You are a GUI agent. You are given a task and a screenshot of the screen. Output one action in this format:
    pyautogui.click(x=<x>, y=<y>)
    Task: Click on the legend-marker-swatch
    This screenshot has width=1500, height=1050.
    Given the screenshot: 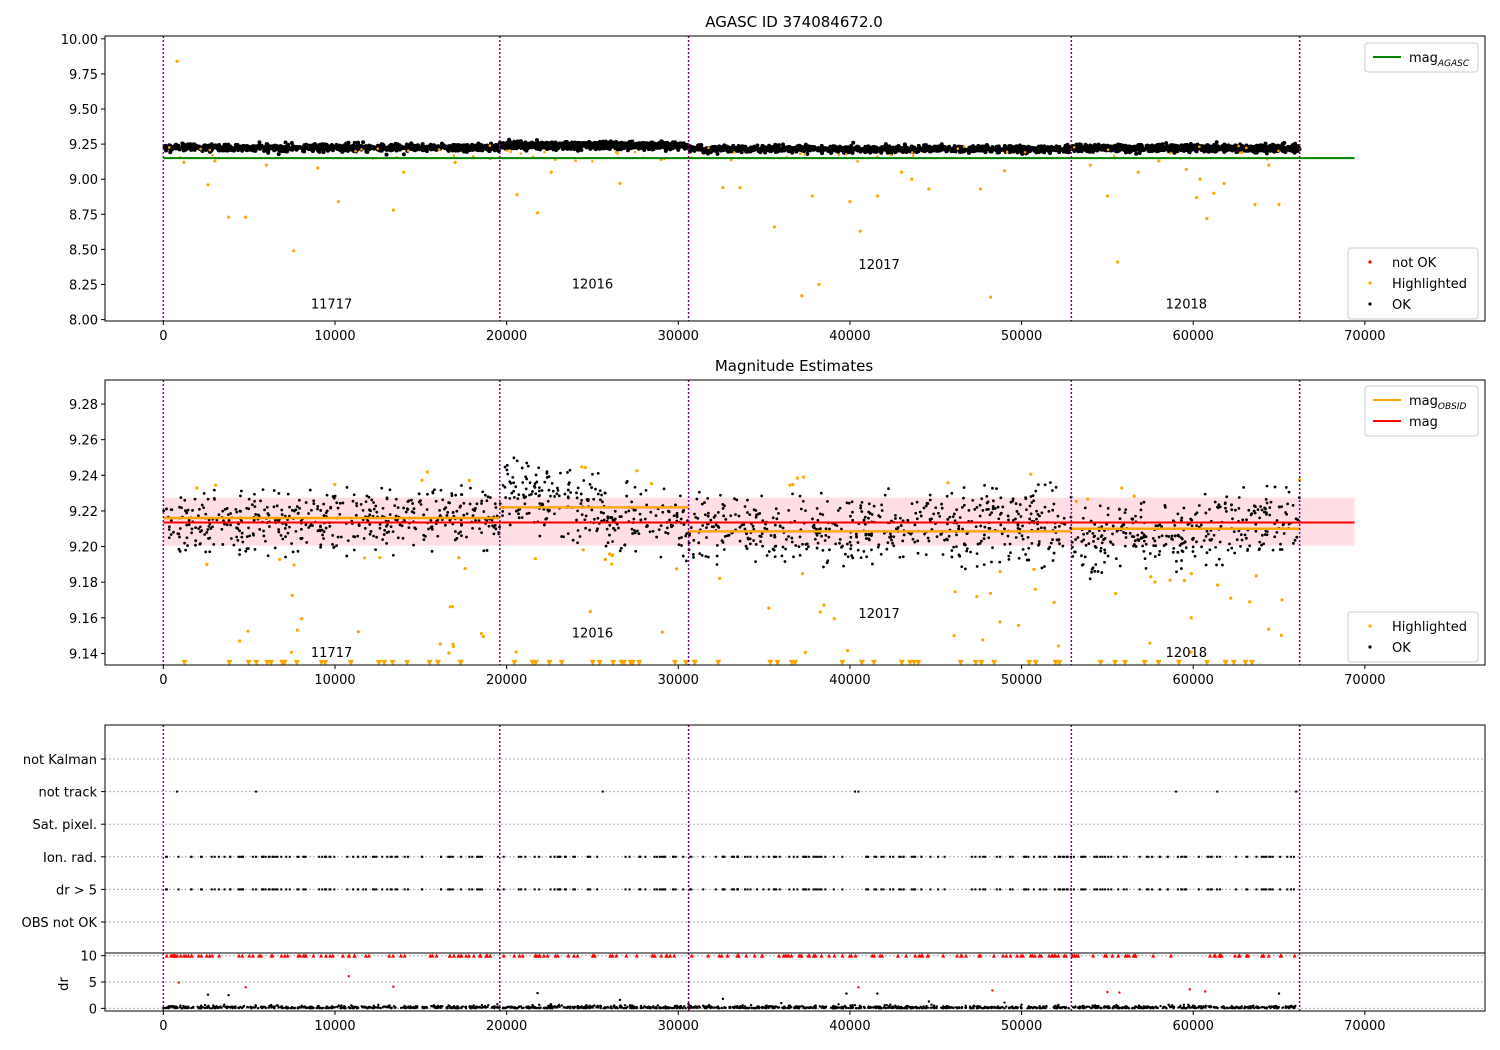 What is the action you would take?
    pyautogui.click(x=1370, y=304)
    